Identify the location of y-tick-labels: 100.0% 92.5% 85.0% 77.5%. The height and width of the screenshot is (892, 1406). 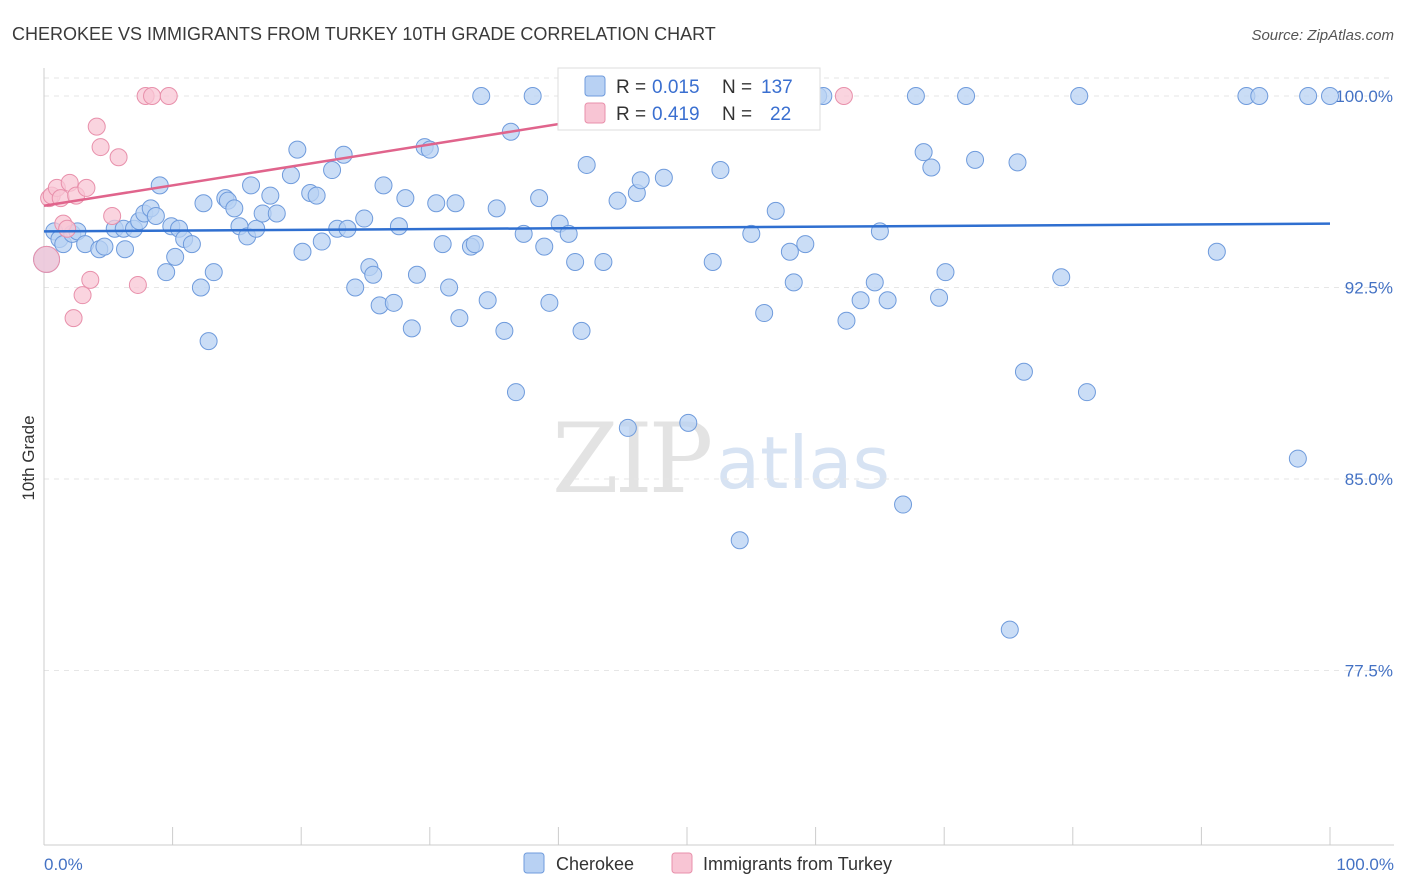
(1364, 384).